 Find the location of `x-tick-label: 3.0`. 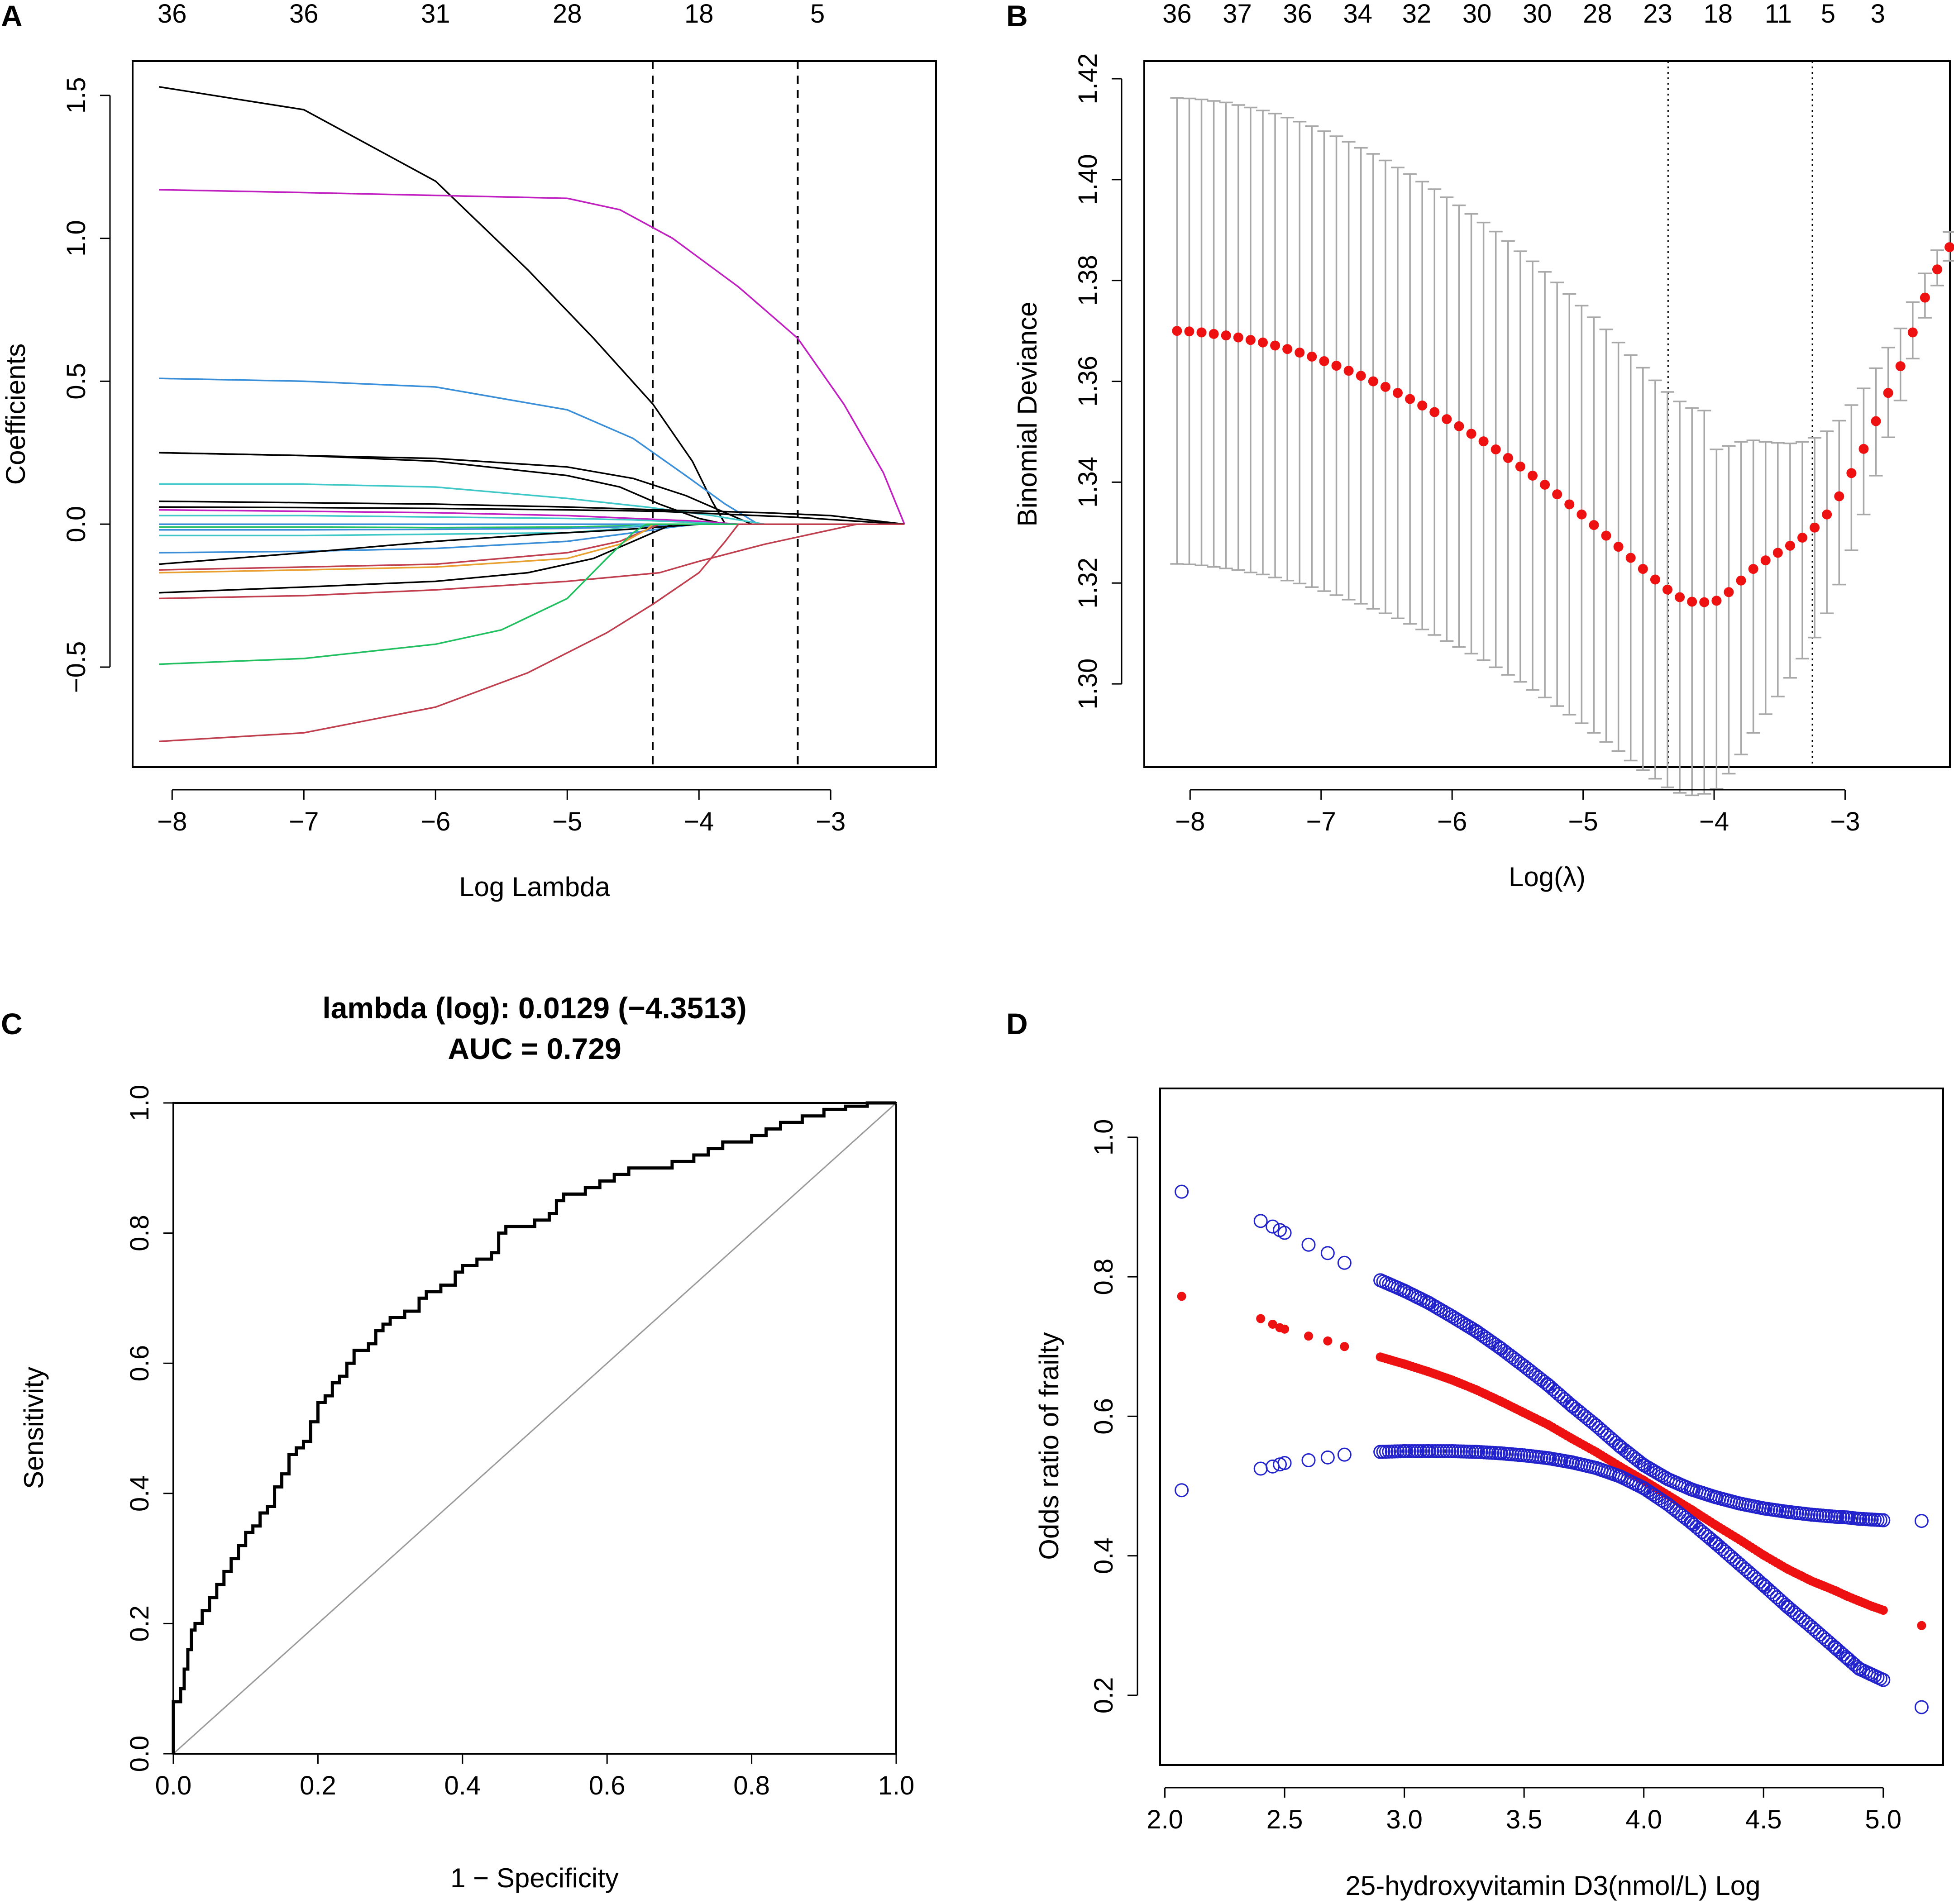

x-tick-label: 3.0 is located at coordinates (1404, 1819).